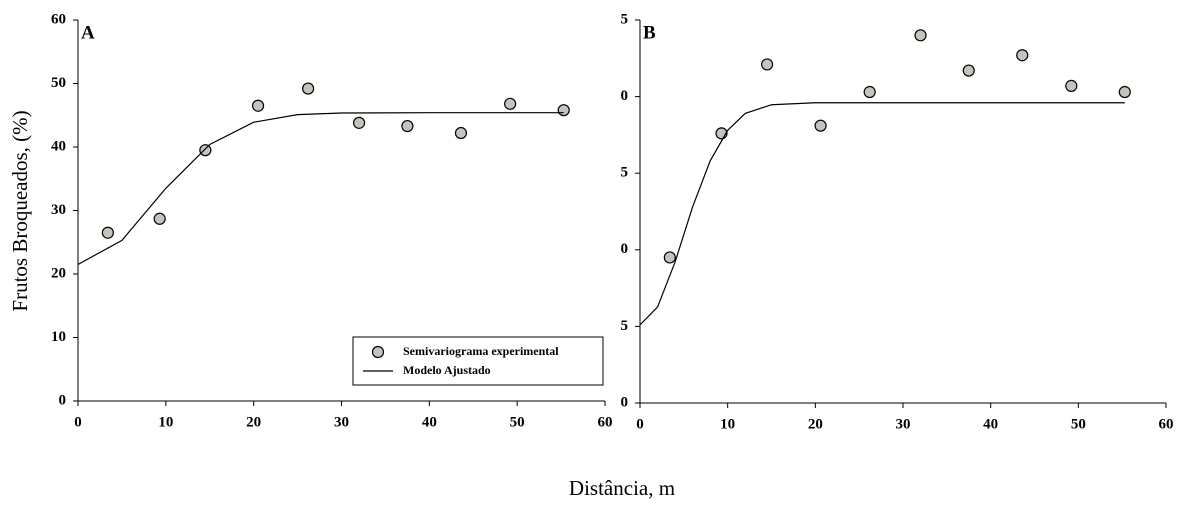  Describe the element at coordinates (58, 83) in the screenshot. I see `y-tick-label: 50` at that location.